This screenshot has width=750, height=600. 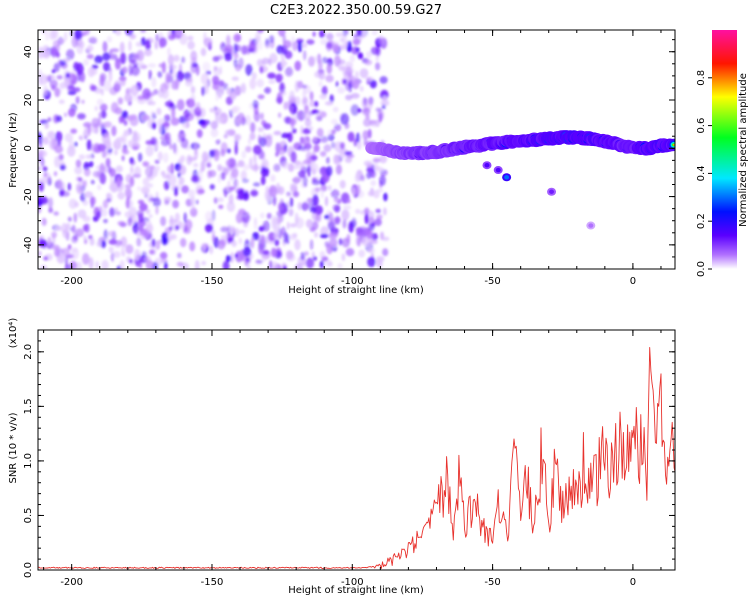 I want to click on y-tick-label: 1.5, so click(x=28, y=406).